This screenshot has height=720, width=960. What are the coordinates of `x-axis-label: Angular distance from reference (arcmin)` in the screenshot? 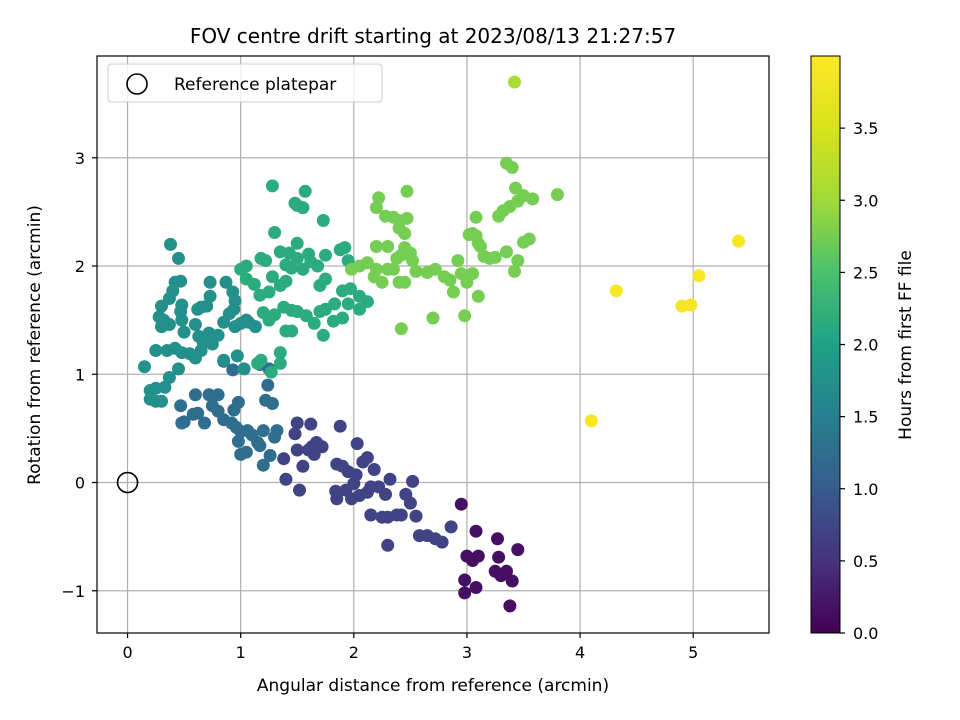 It's located at (433, 686).